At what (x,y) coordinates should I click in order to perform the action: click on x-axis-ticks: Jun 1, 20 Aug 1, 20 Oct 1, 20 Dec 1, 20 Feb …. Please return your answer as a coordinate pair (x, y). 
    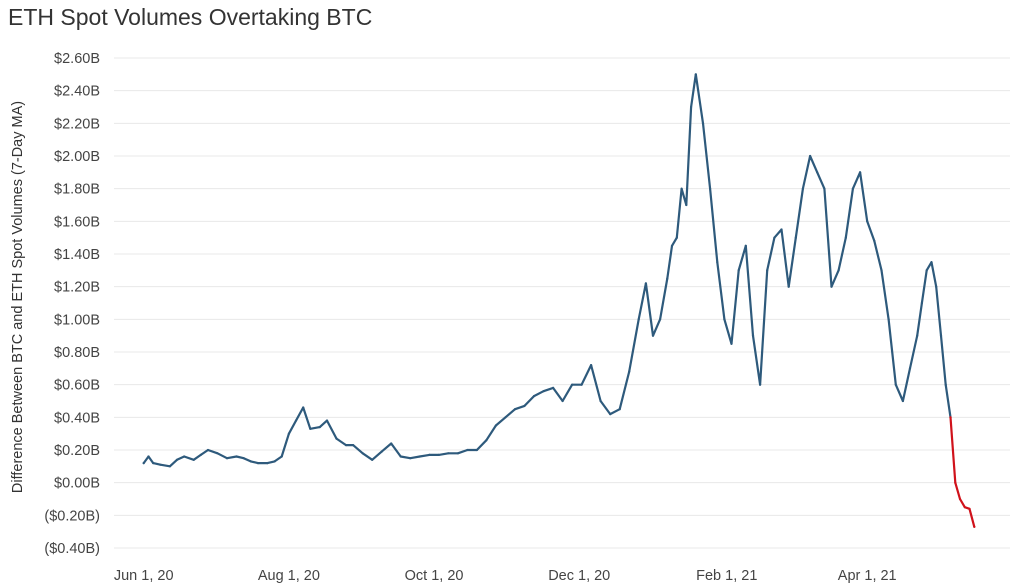
    Looking at the image, I should click on (505, 576).